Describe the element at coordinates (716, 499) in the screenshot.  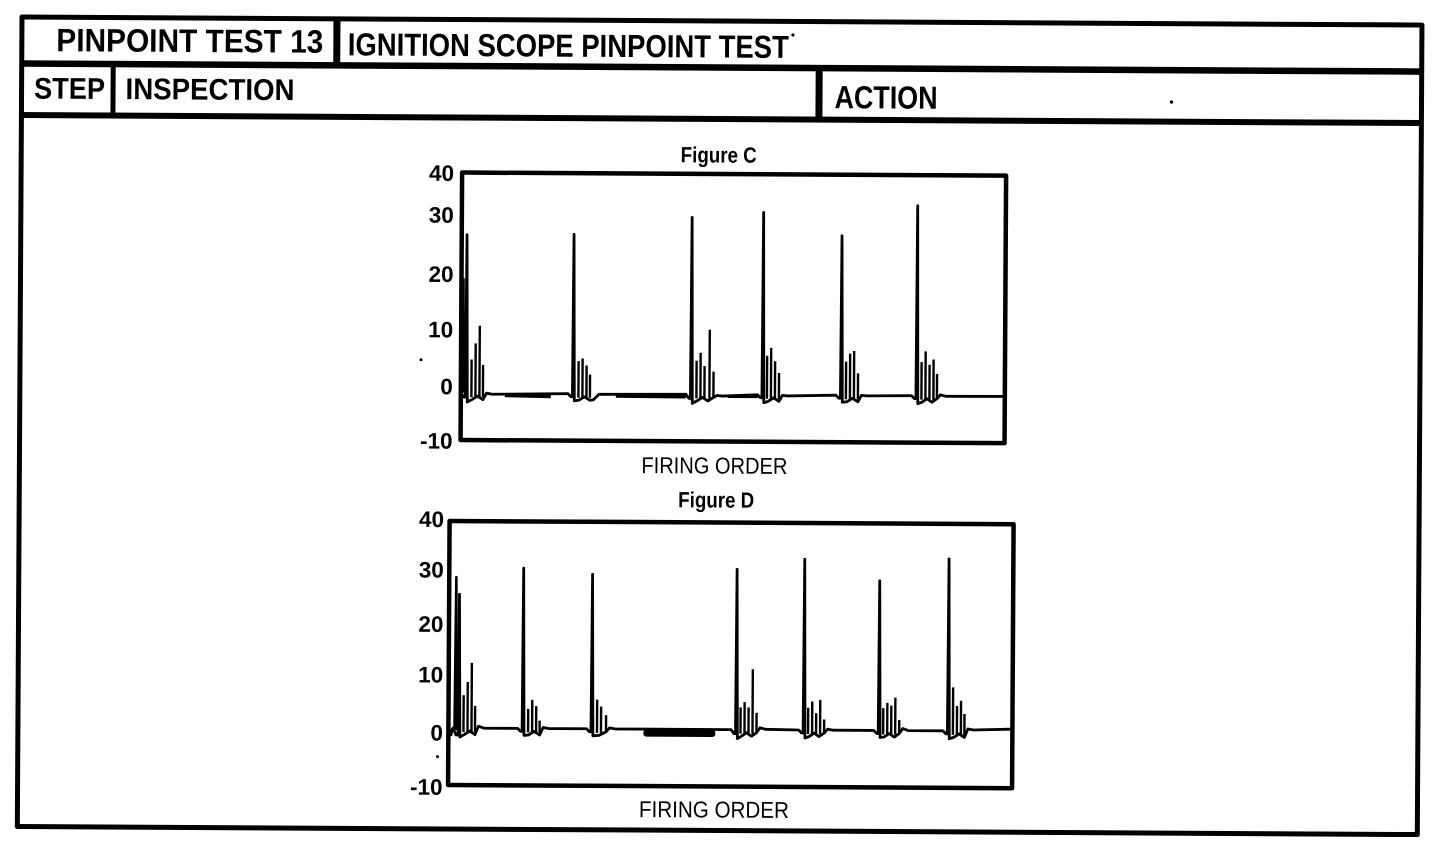
I see `svg-text: Figure D` at that location.